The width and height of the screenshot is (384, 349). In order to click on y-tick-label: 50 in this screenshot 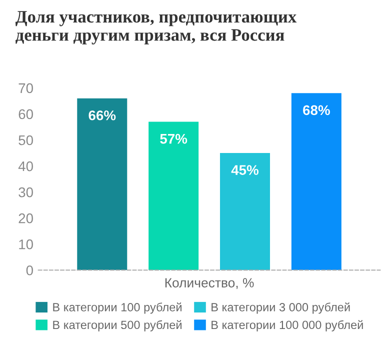, I will do `click(25, 140)`.